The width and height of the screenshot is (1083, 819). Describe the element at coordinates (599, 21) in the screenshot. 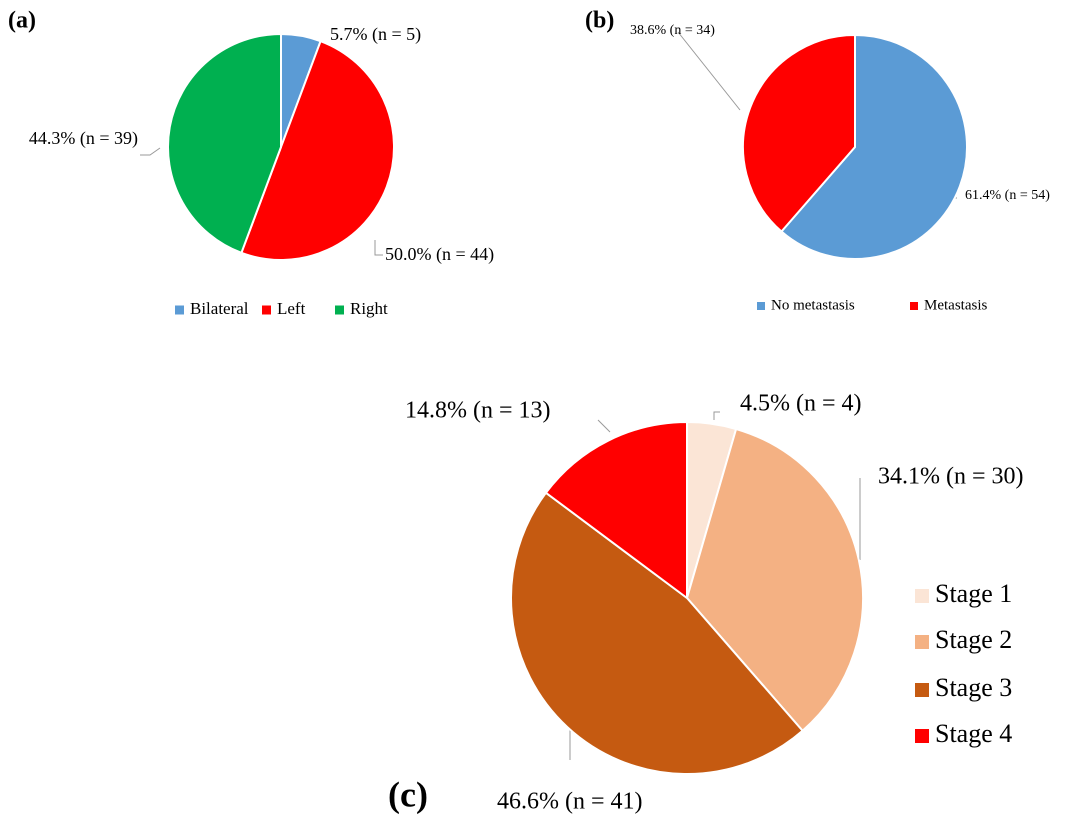

I see `panel-label: (b)` at that location.